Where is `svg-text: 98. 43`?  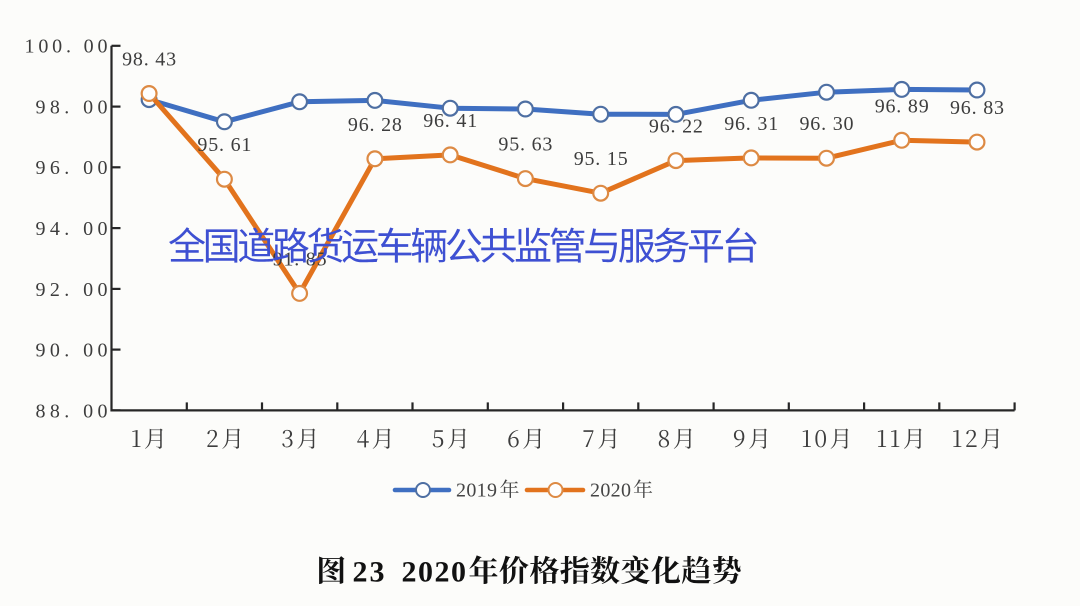
svg-text: 98. 43 is located at coordinates (149, 60).